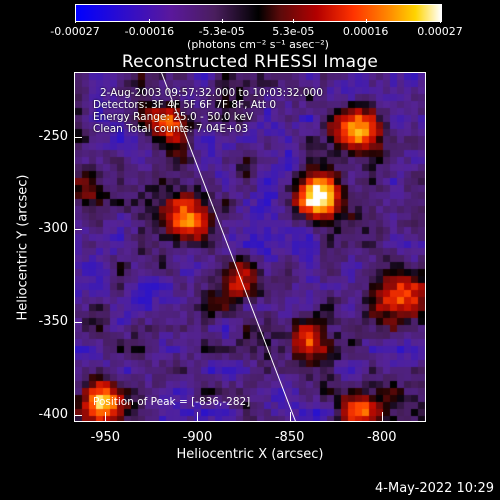 The image size is (500, 500). Describe the element at coordinates (105, 437) in the screenshot. I see `x-tick-label: -950` at that location.